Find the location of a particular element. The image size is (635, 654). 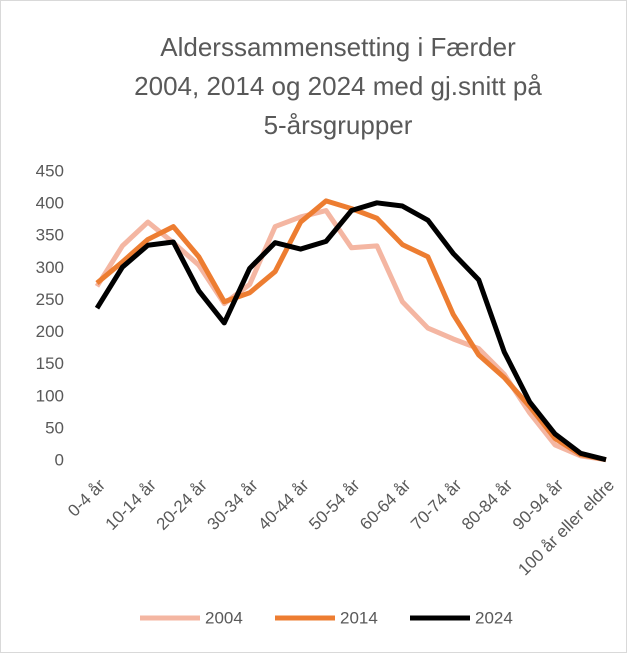

chart-title: Alderssammensetting i Færder is located at coordinates (338, 47).